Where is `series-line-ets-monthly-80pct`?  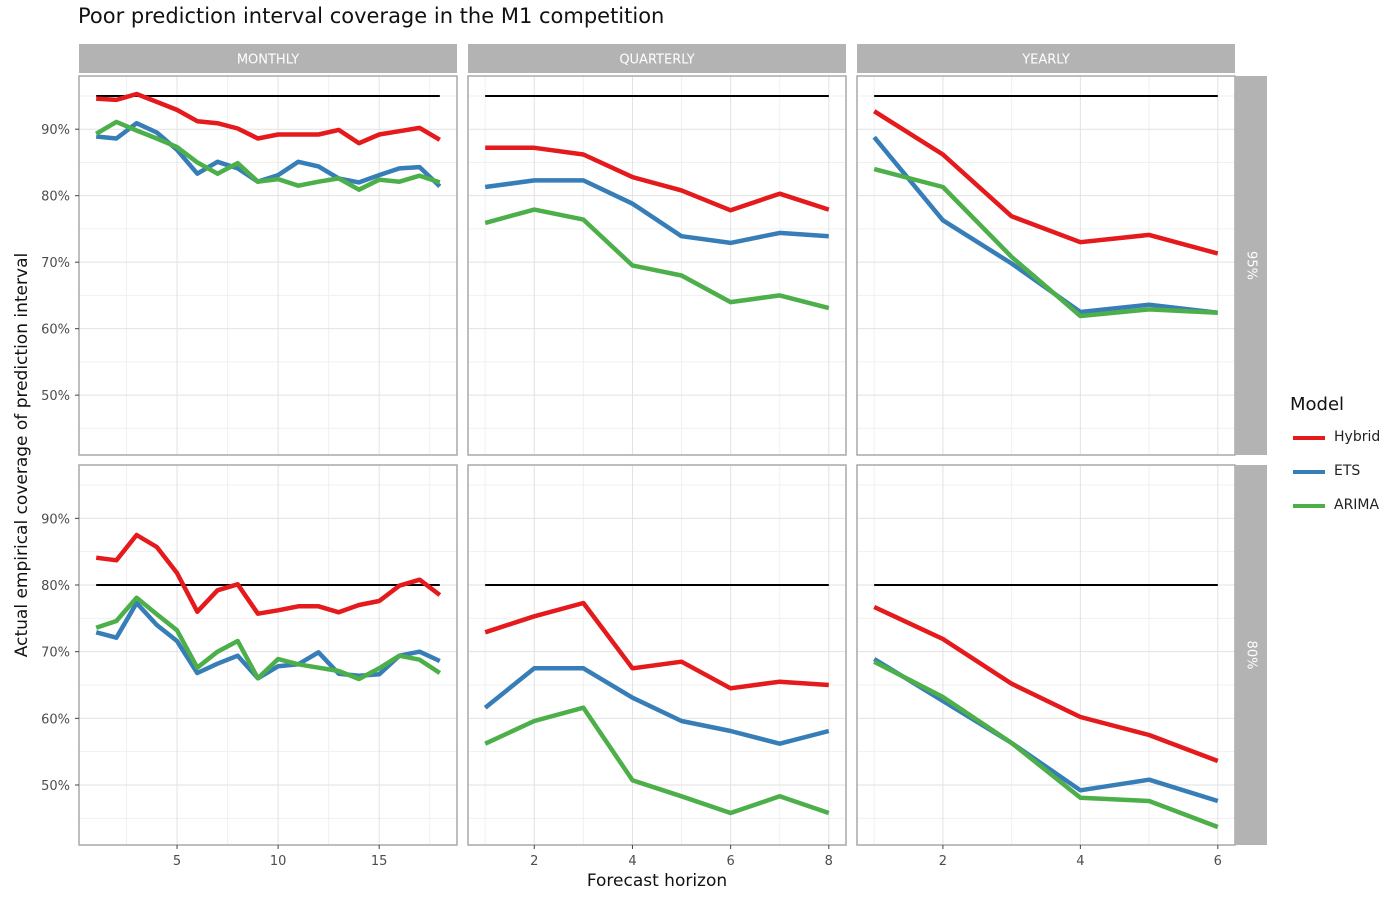 series-line-ets-monthly-80pct is located at coordinates (268, 640).